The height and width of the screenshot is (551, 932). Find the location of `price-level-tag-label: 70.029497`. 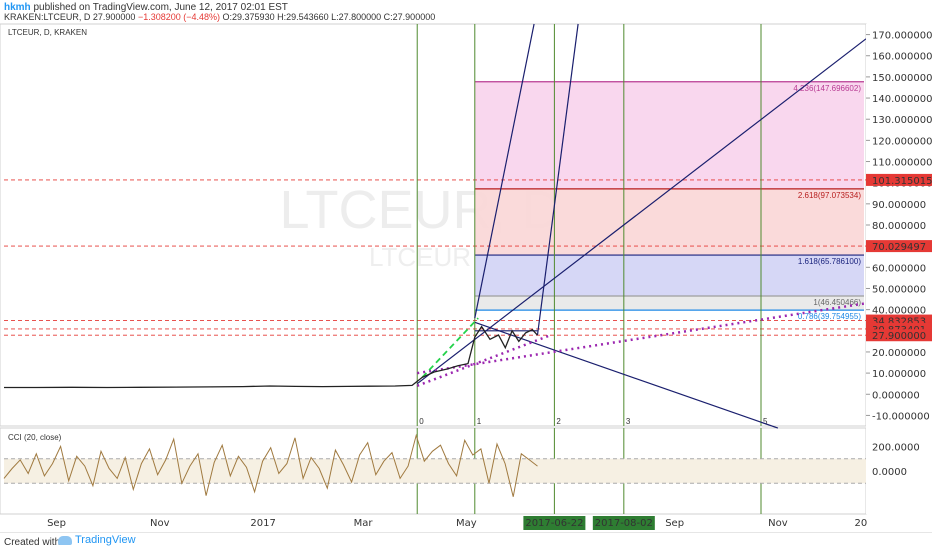

price-level-tag-label: 70.029497 is located at coordinates (899, 247).